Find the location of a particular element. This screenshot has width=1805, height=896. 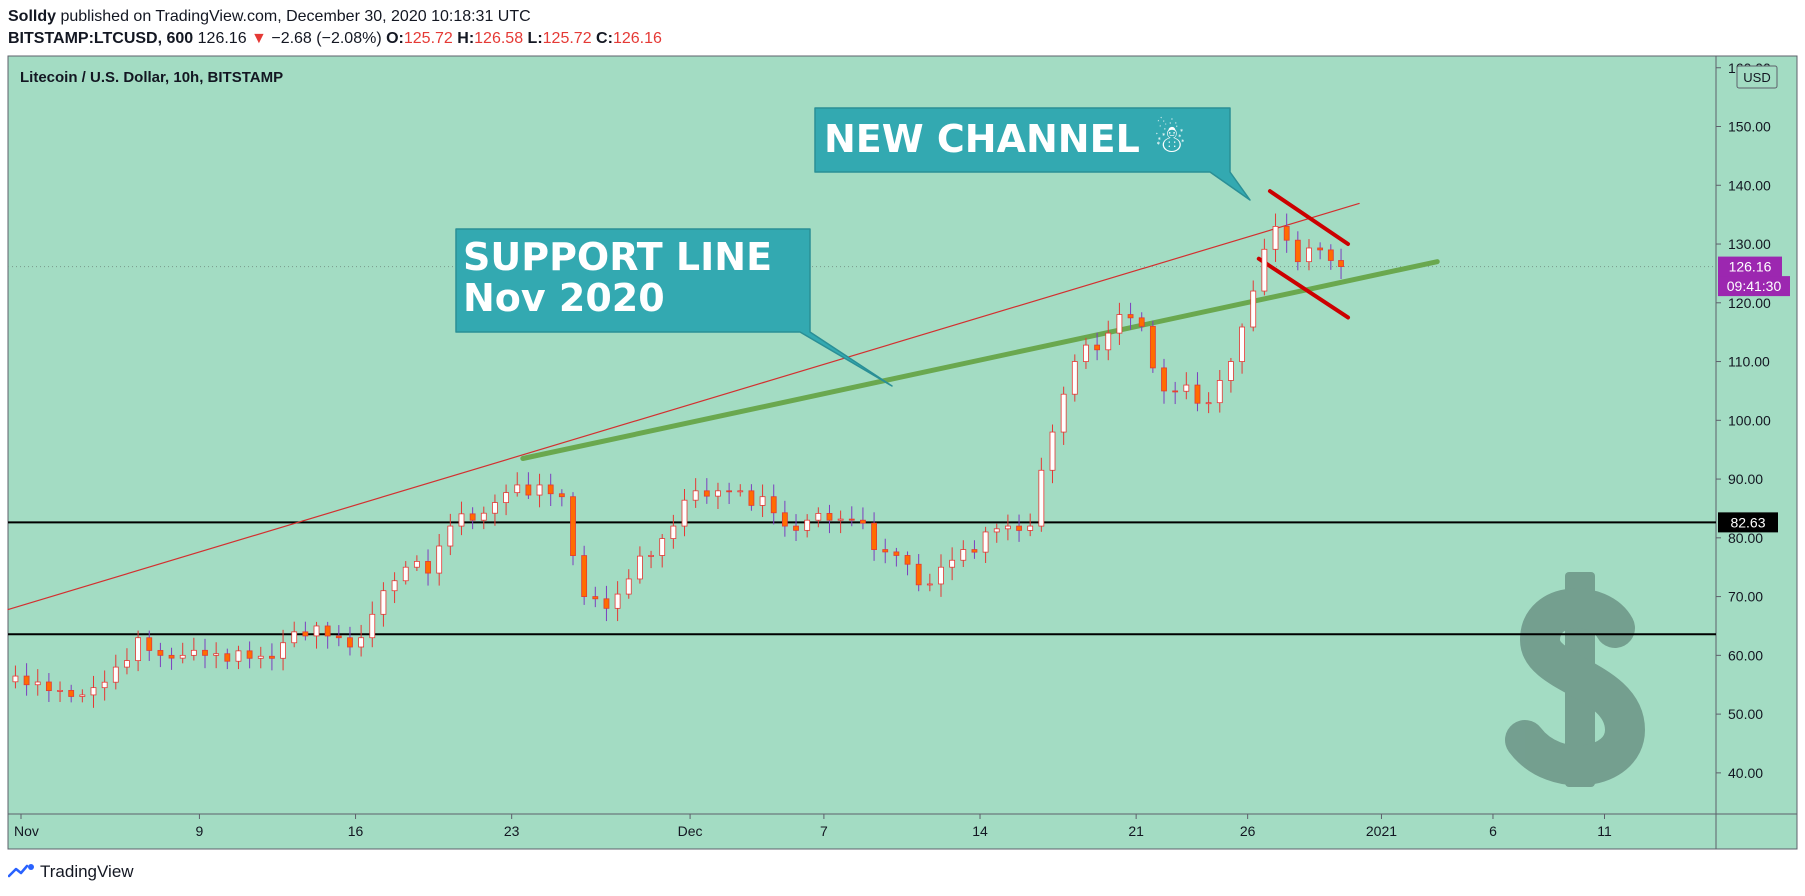

trend-line-channel-lower is located at coordinates (1303, 288).